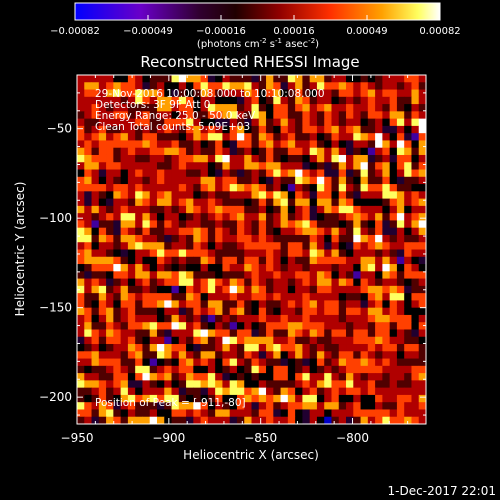 The height and width of the screenshot is (500, 500). I want to click on footer-timestamp: 1-Dec-2017 22:01, so click(442, 491).